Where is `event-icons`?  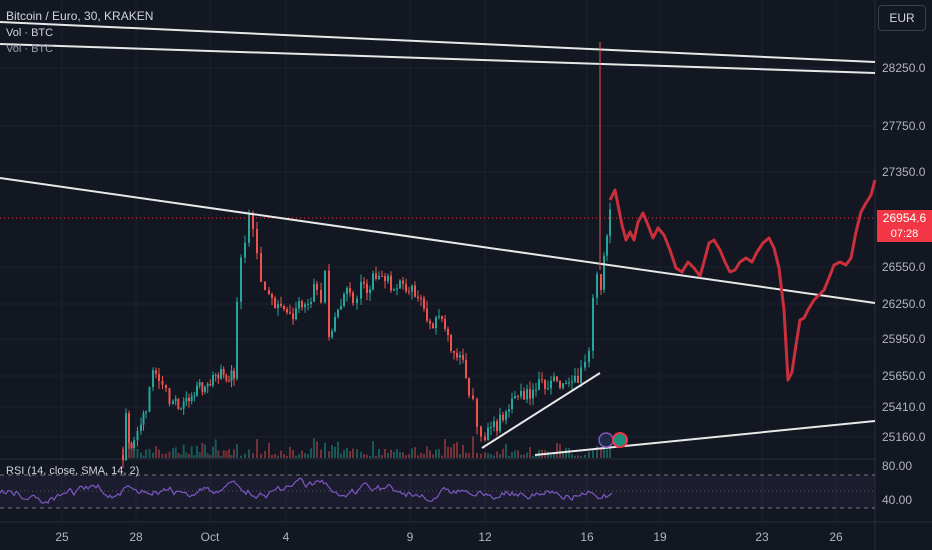 event-icons is located at coordinates (613, 440).